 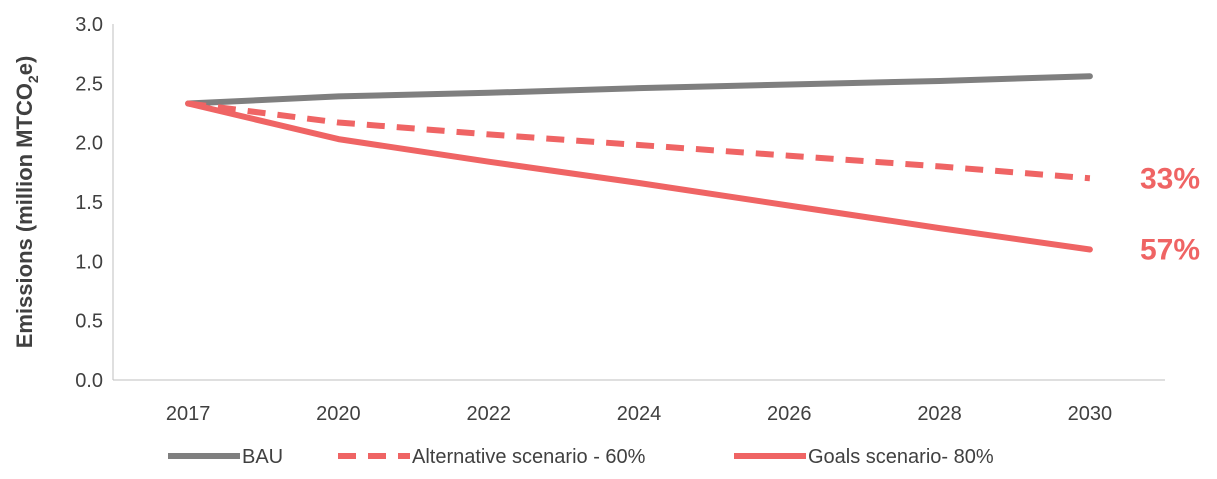 I want to click on y-axis-label-prefix: Emissions (million MTCO, so click(x=24, y=215).